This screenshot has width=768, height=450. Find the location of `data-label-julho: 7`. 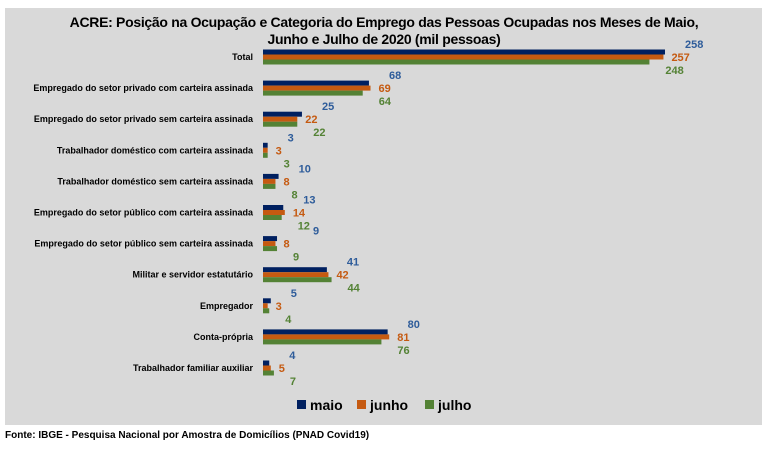

data-label-julho: 7 is located at coordinates (293, 382).